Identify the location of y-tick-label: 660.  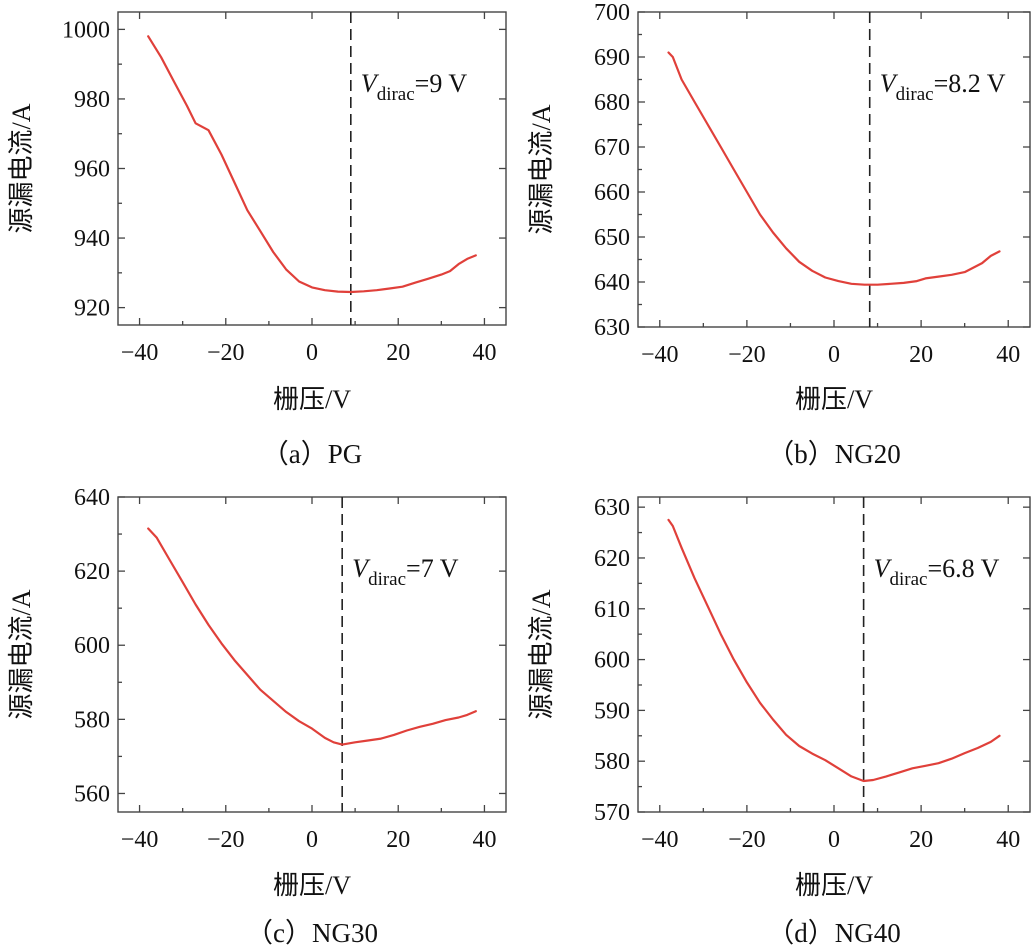
(612, 193).